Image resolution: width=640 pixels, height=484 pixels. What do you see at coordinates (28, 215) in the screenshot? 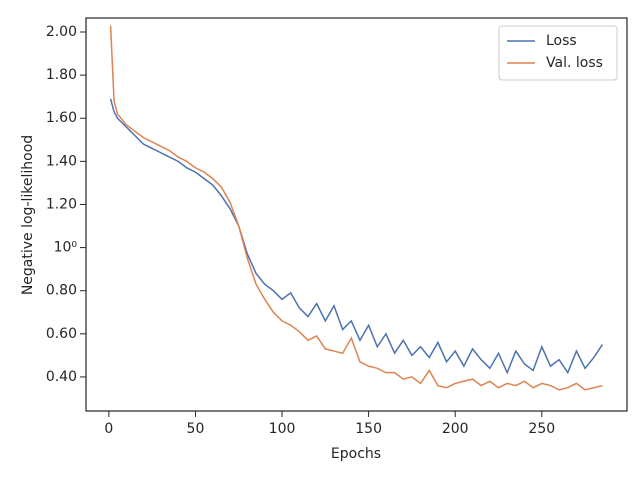
I see `y-axis-label: Negative log-likelihood` at bounding box center [28, 215].